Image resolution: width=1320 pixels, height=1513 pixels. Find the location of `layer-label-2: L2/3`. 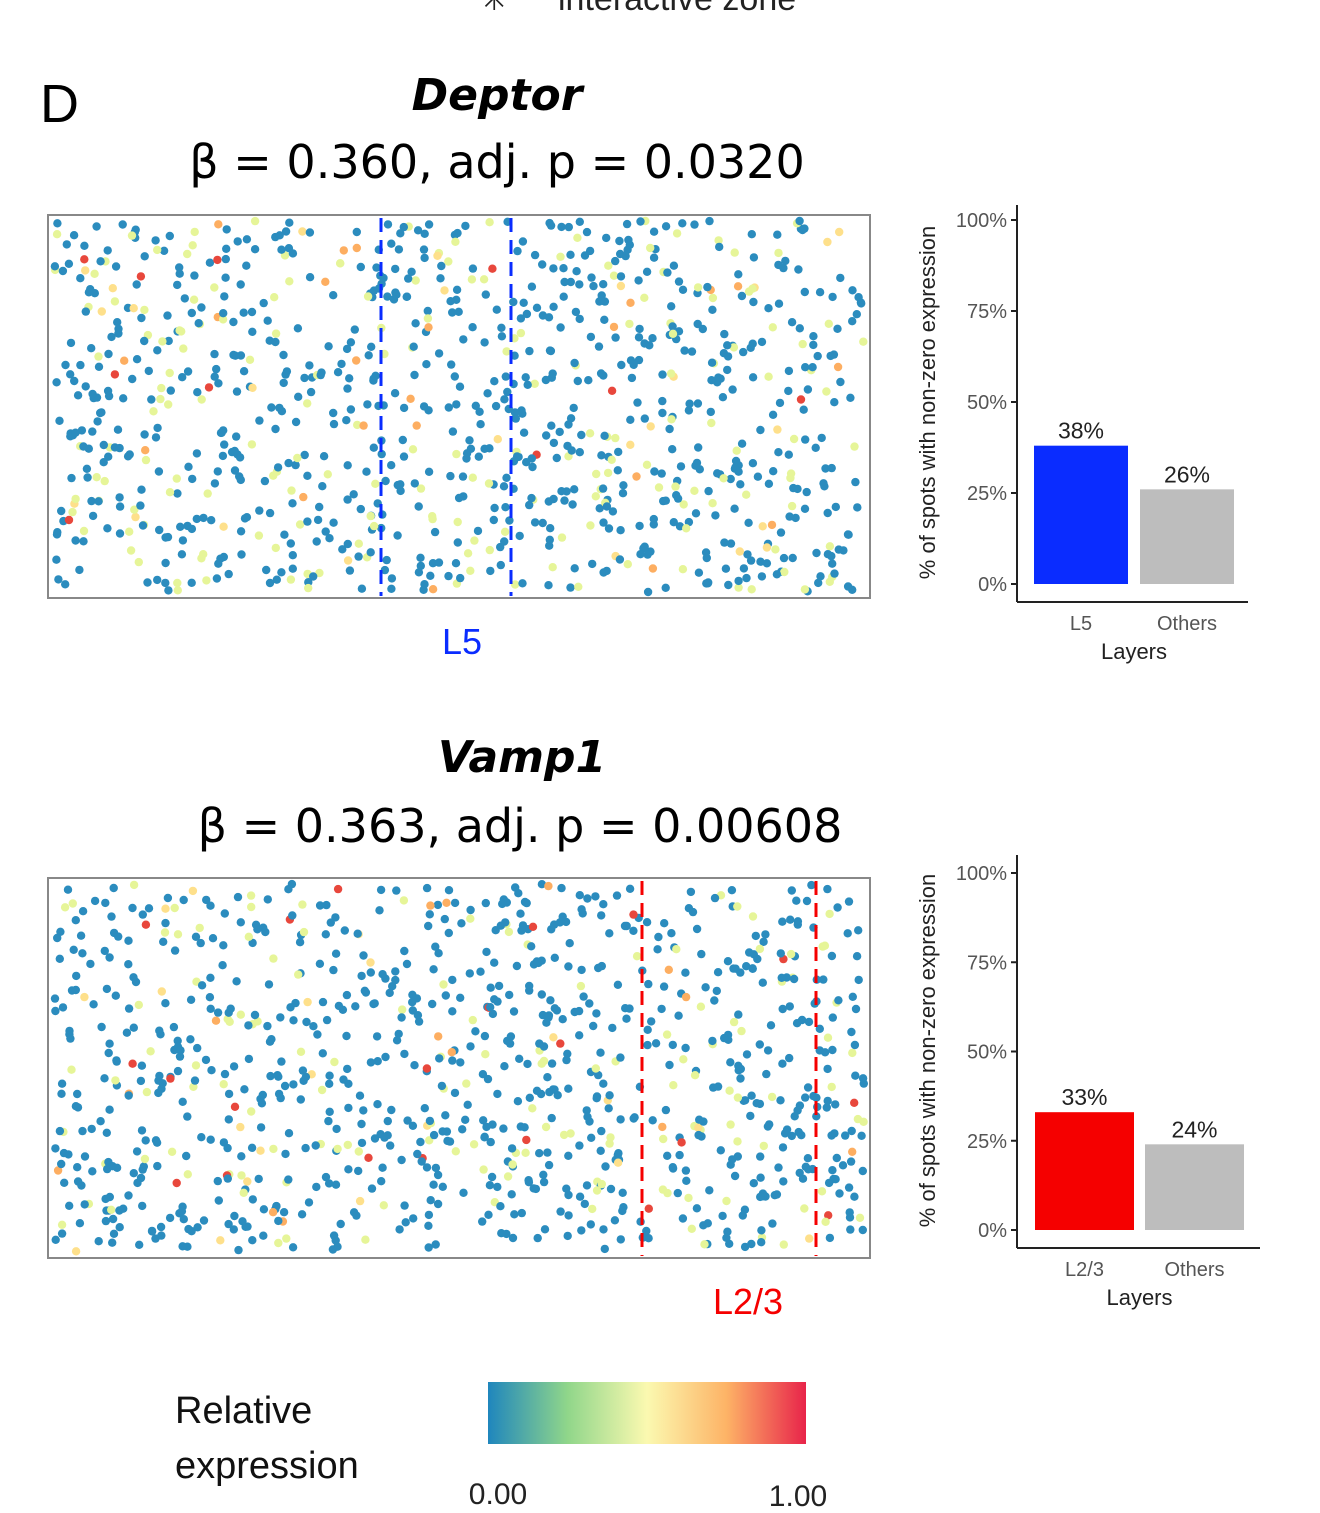

layer-label-2: L2/3 is located at coordinates (748, 1301).